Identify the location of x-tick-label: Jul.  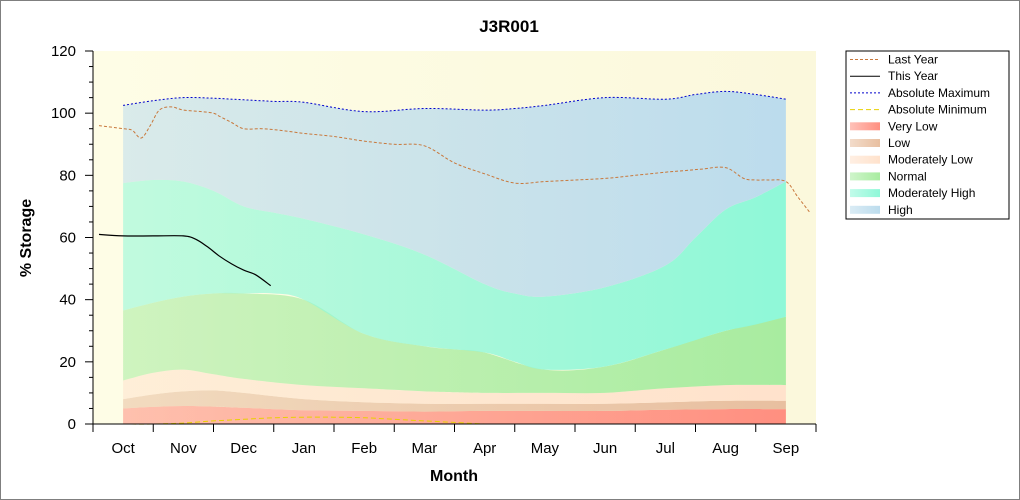
(665, 448).